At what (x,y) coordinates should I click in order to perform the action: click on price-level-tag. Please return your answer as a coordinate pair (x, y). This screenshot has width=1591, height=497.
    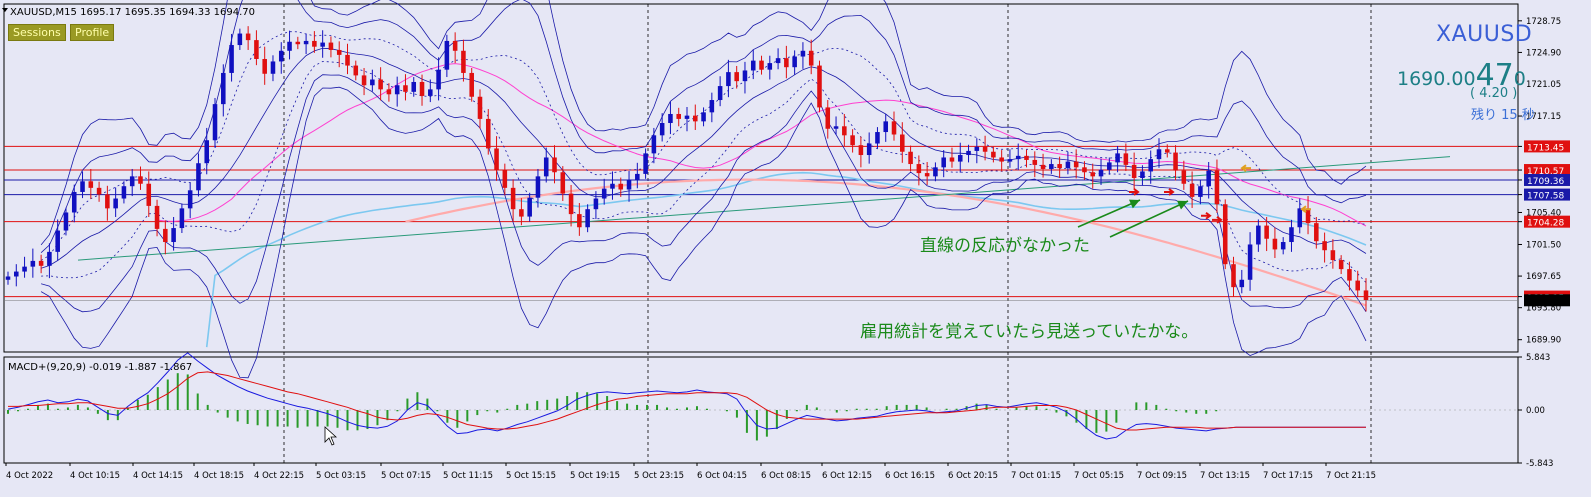
    Looking at the image, I should click on (1547, 194).